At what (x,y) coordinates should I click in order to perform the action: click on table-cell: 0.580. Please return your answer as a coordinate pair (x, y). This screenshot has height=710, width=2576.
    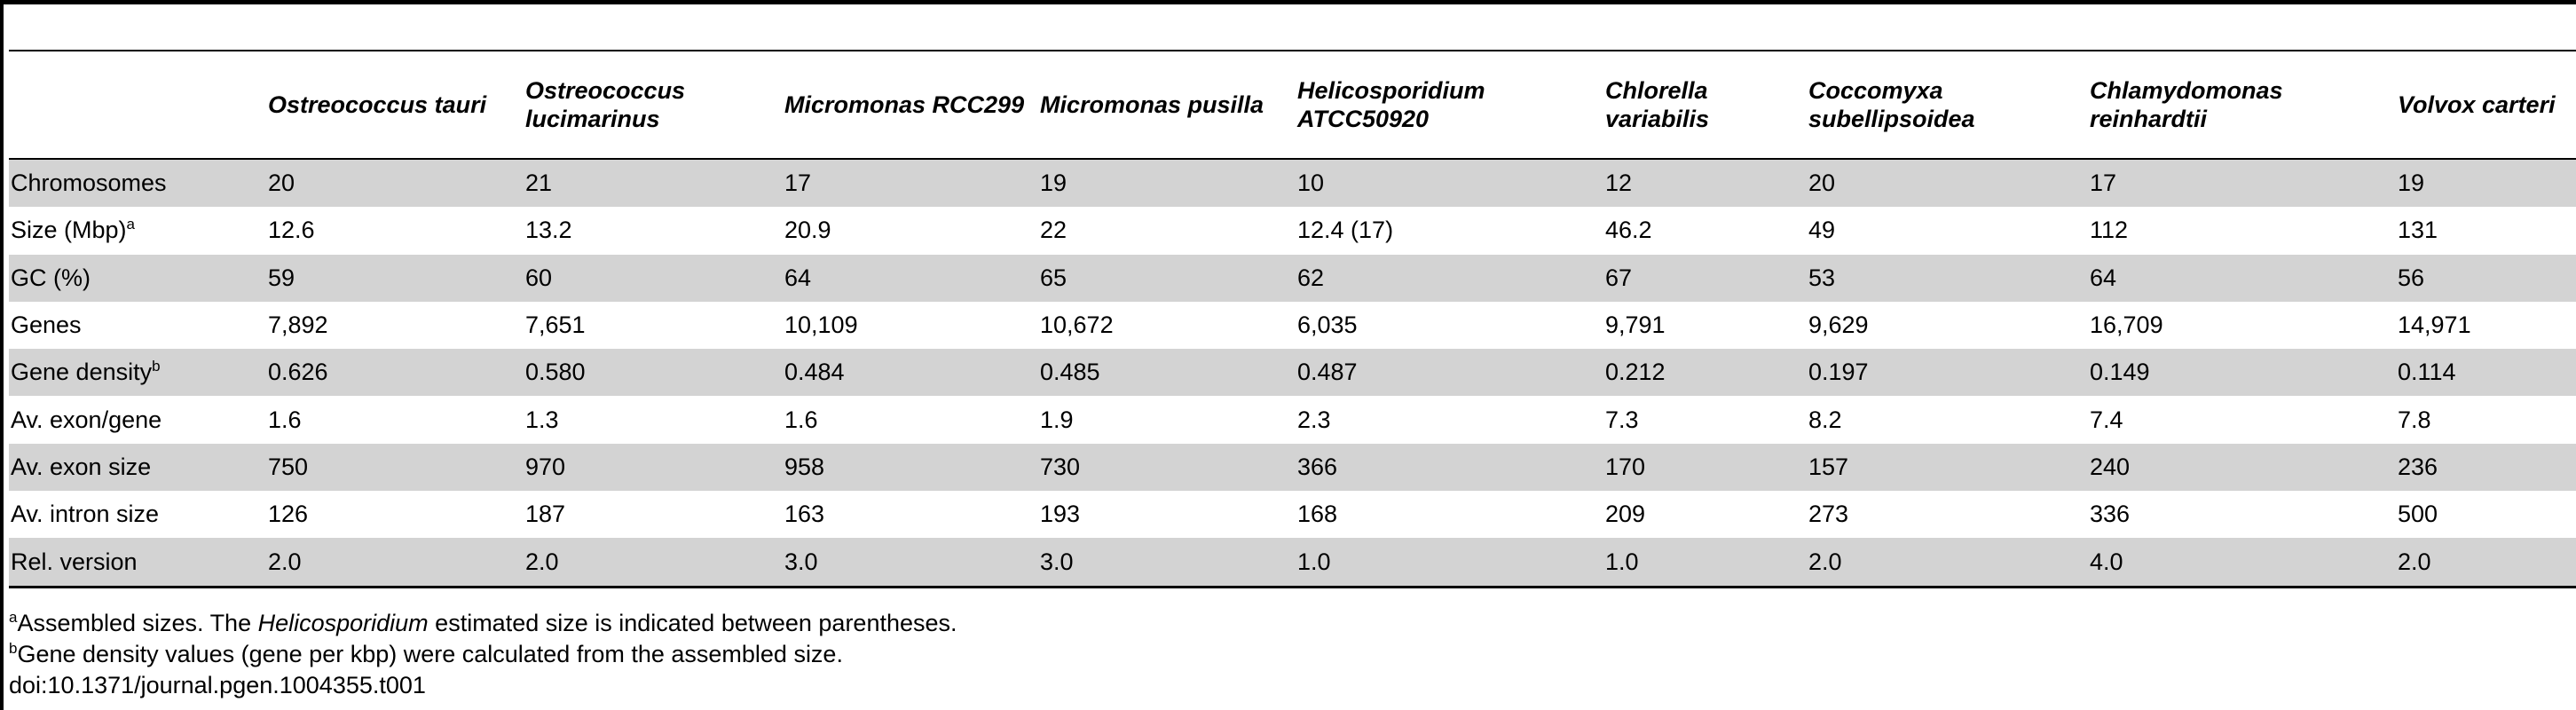
    Looking at the image, I should click on (654, 373).